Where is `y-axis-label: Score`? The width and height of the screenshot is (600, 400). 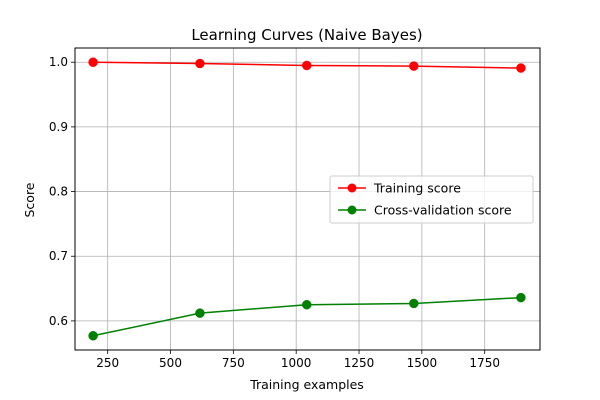
y-axis-label: Score is located at coordinates (29, 199).